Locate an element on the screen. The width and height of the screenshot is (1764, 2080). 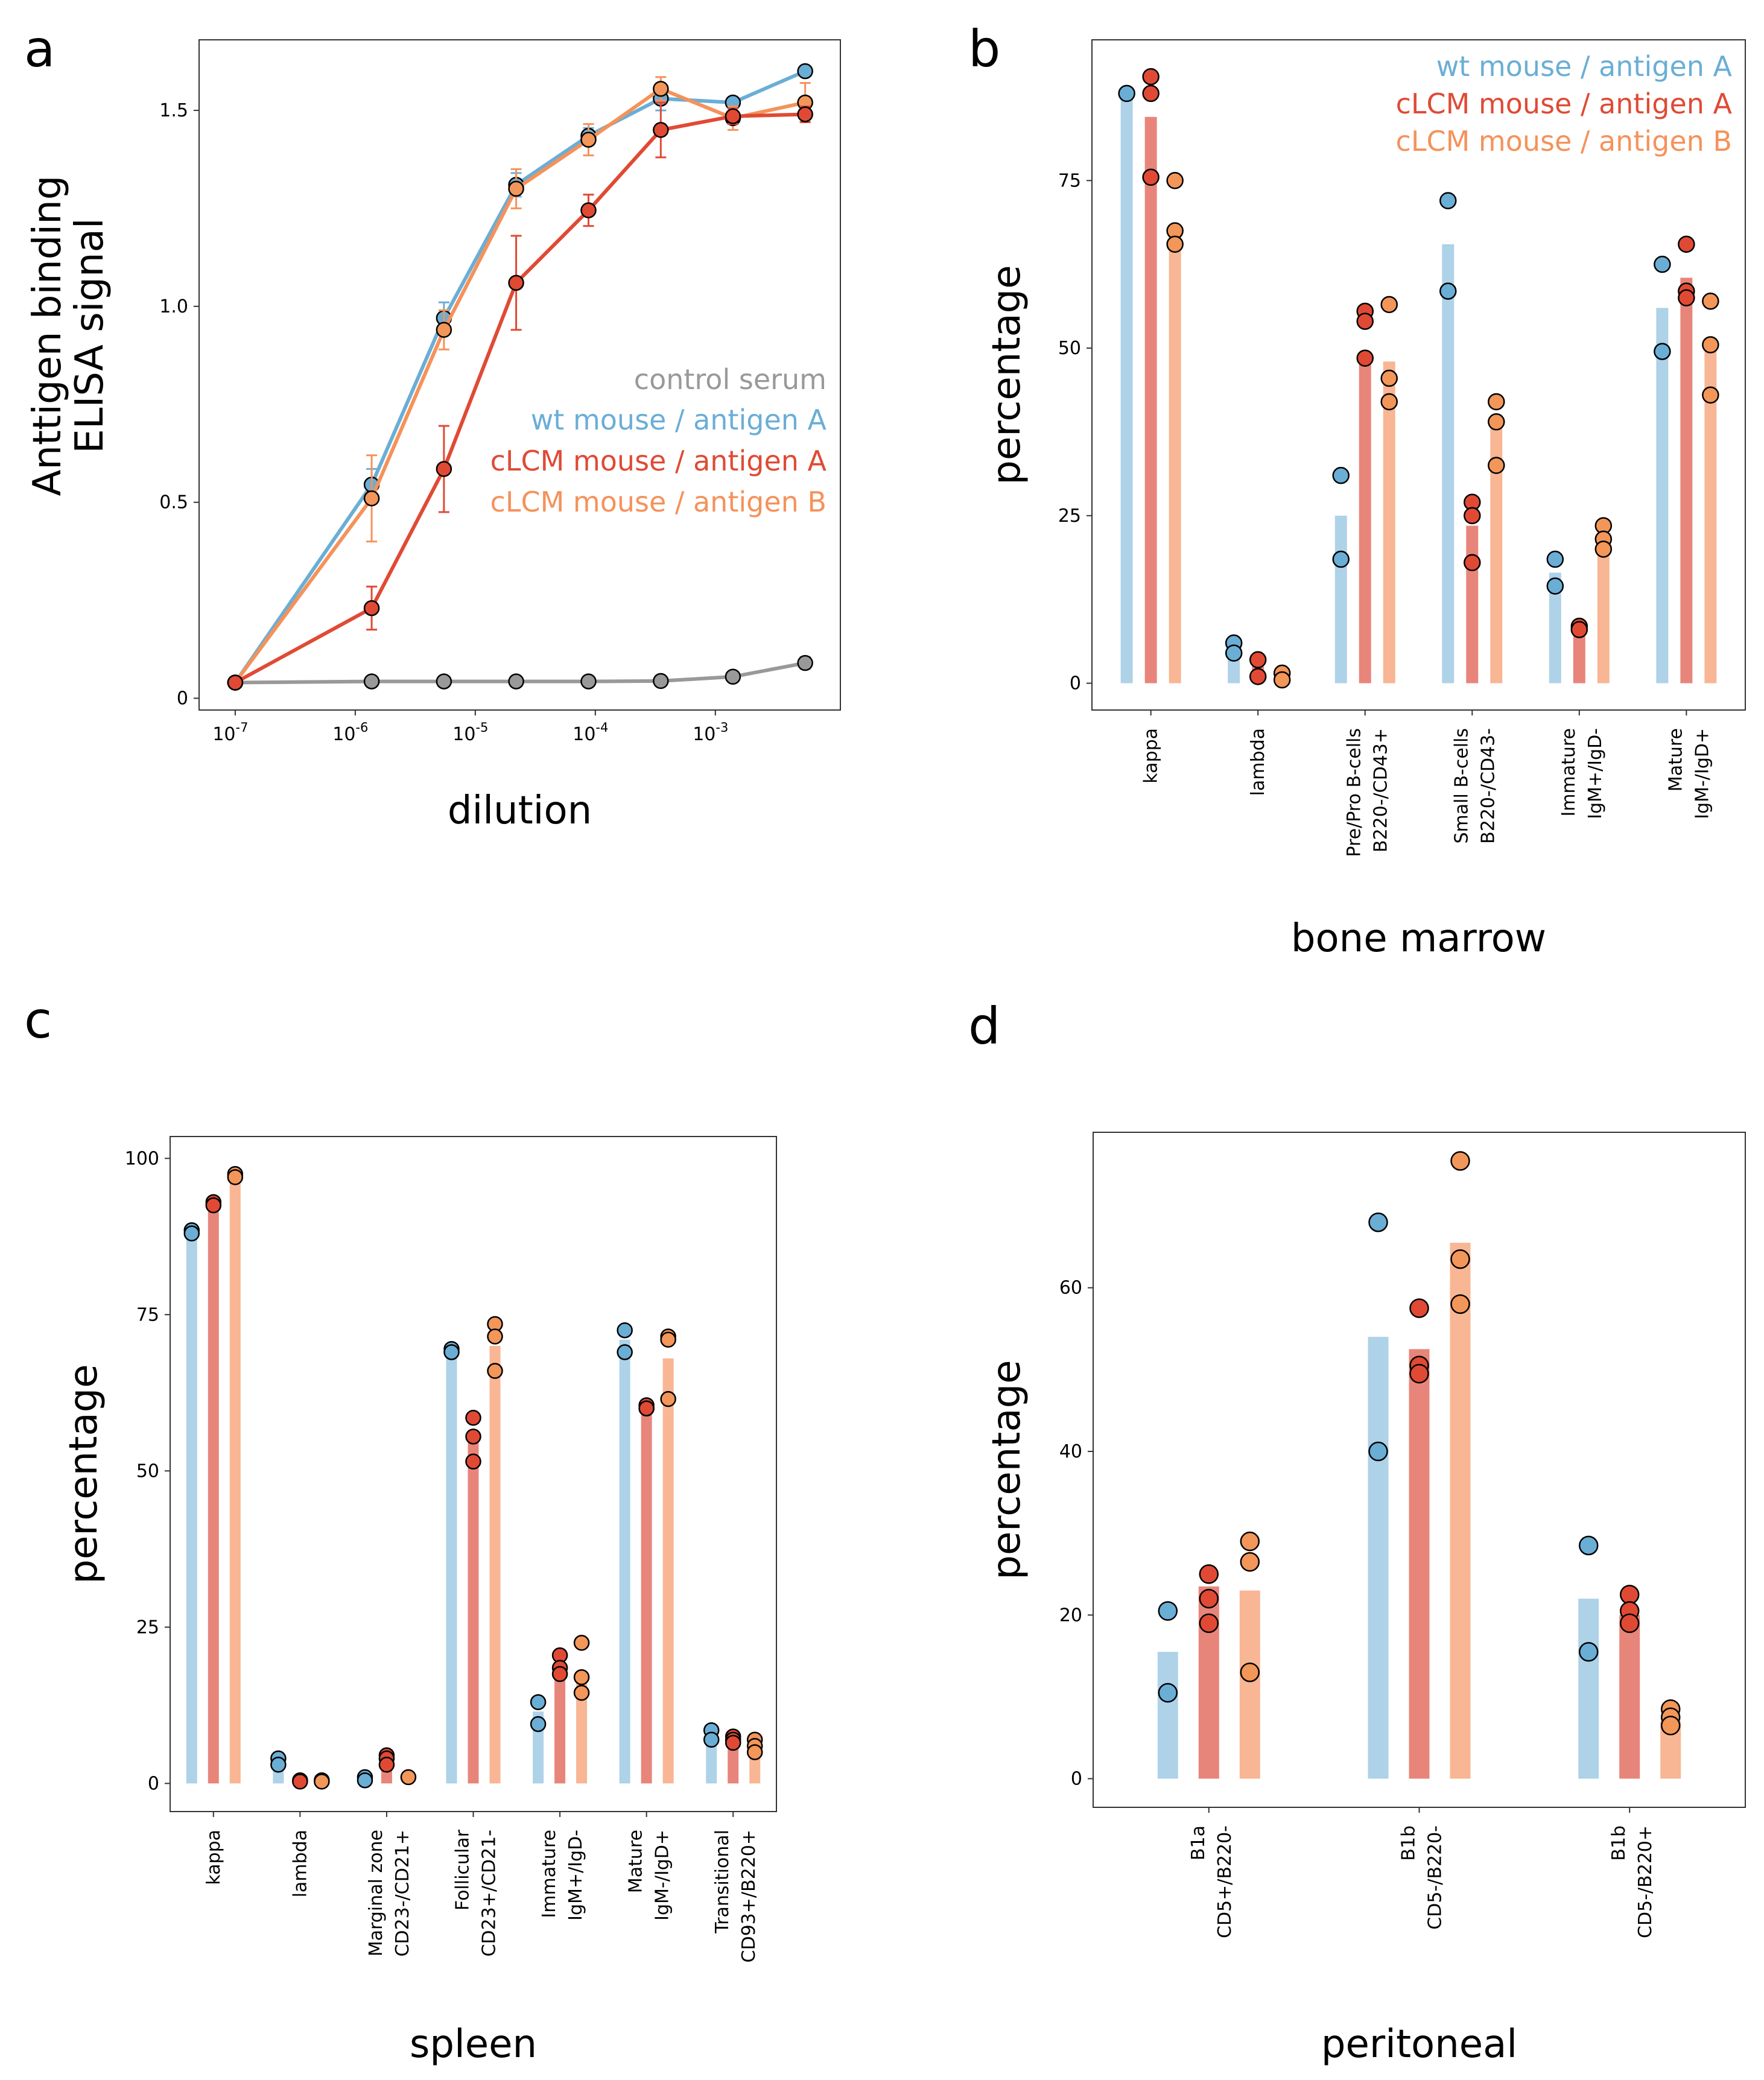
x-tick-label-a-1: 10-6 is located at coordinates (350, 733).